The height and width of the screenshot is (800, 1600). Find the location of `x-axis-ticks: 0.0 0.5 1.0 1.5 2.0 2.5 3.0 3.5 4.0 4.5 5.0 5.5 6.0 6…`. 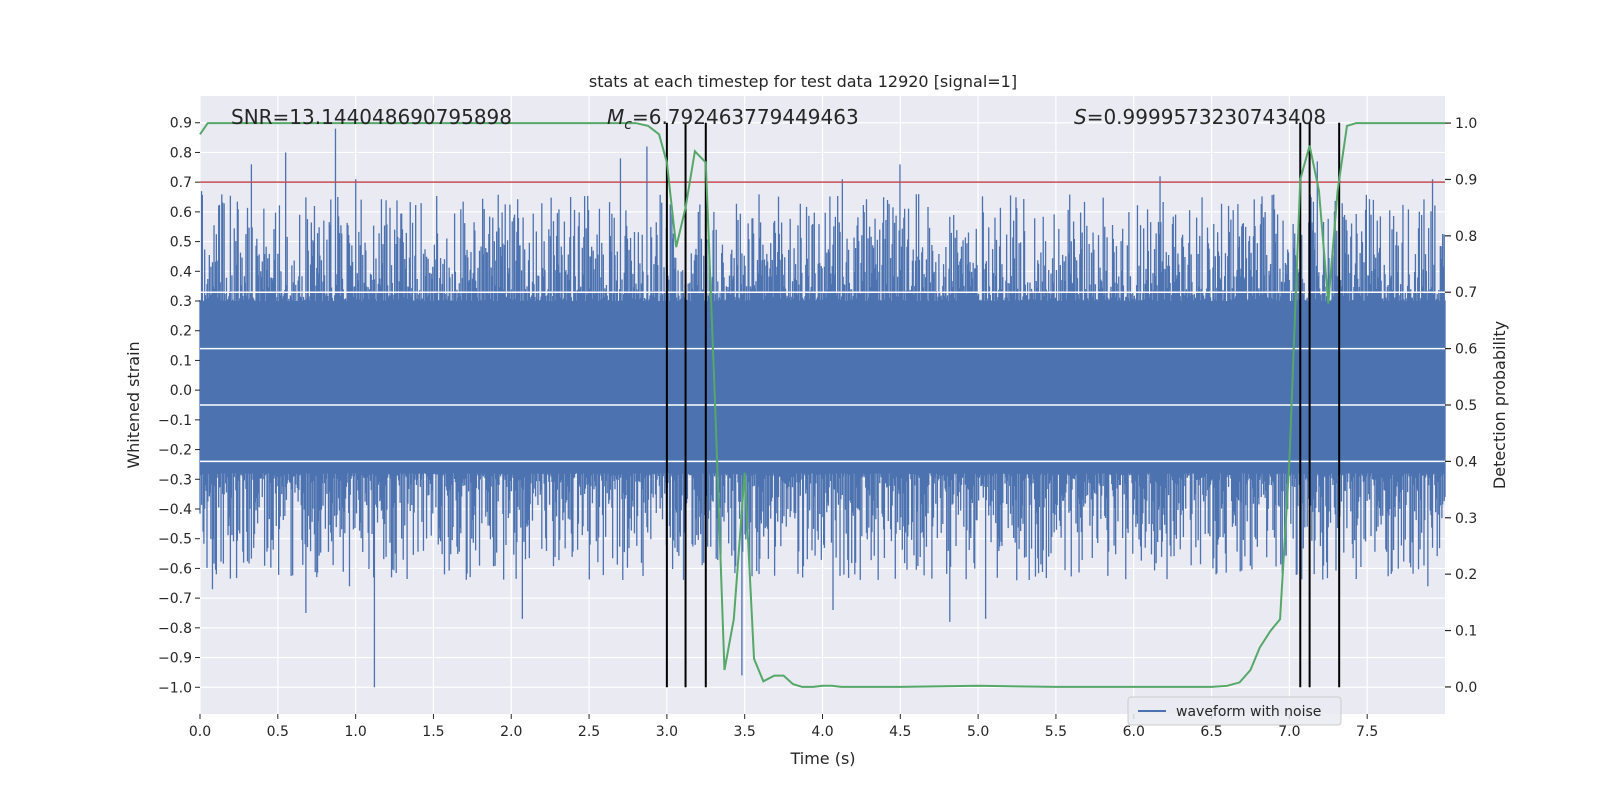

x-axis-ticks: 0.0 0.5 1.0 1.5 2.0 2.5 3.0 3.5 4.0 4.5 5.0 5.5 6.0 6… is located at coordinates (783, 727).